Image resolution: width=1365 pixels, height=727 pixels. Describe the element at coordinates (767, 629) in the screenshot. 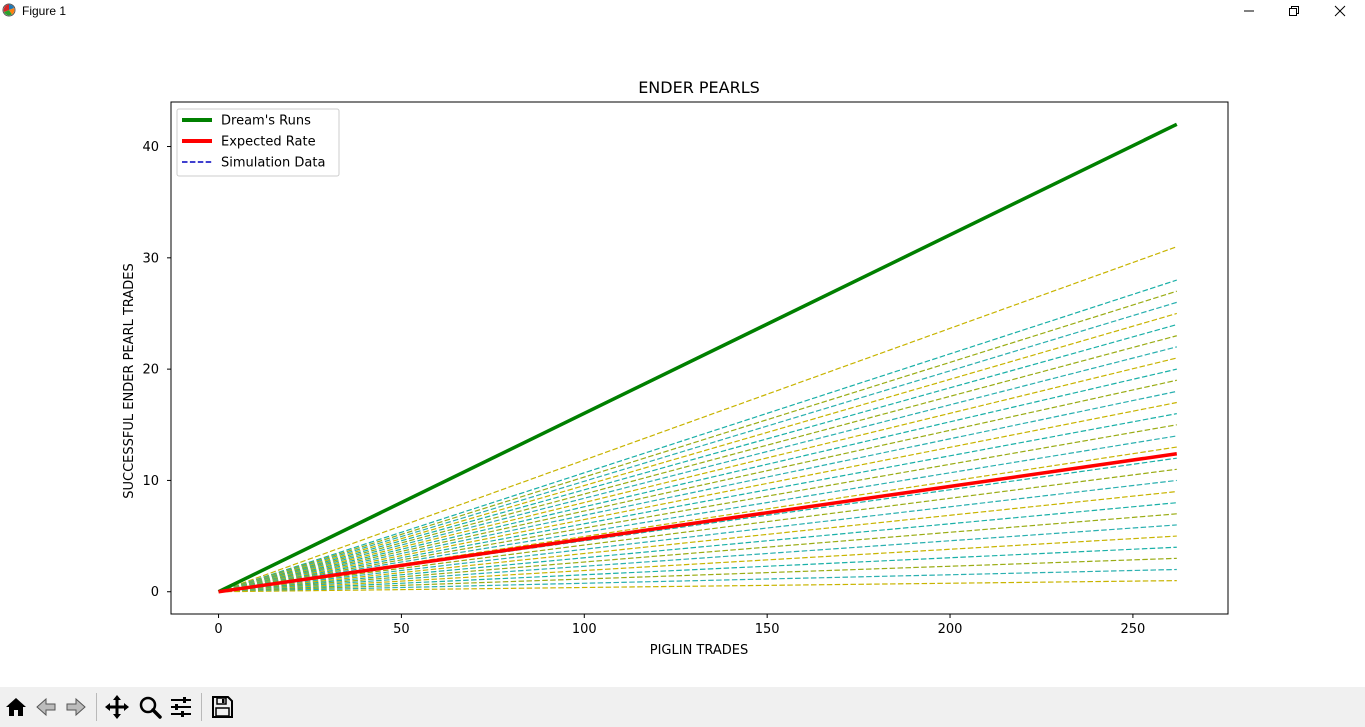

I see `x-tick-label: 150` at that location.